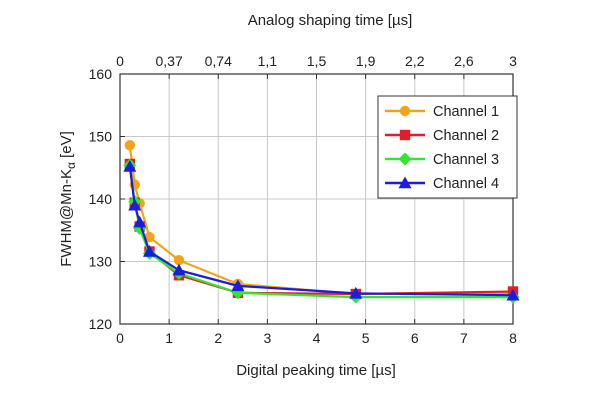 This screenshot has height=401, width=600. What do you see at coordinates (317, 61) in the screenshot?
I see `top-x-tick-label: 1,5` at bounding box center [317, 61].